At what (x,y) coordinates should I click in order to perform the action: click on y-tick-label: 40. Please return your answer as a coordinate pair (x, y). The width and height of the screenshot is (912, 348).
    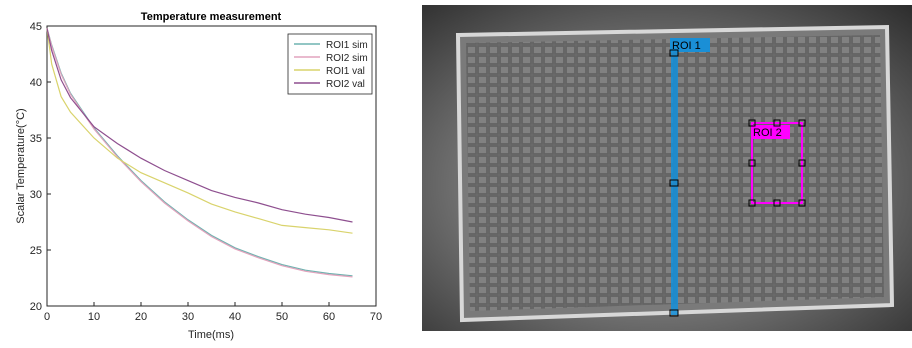
    Looking at the image, I should click on (36, 83).